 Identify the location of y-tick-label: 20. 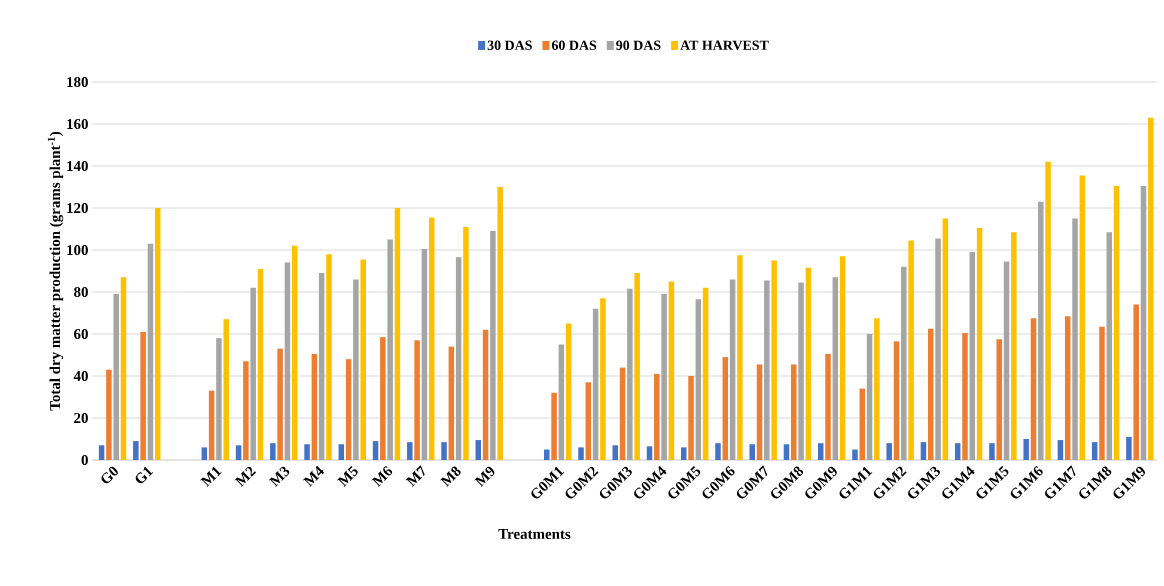
(81, 418).